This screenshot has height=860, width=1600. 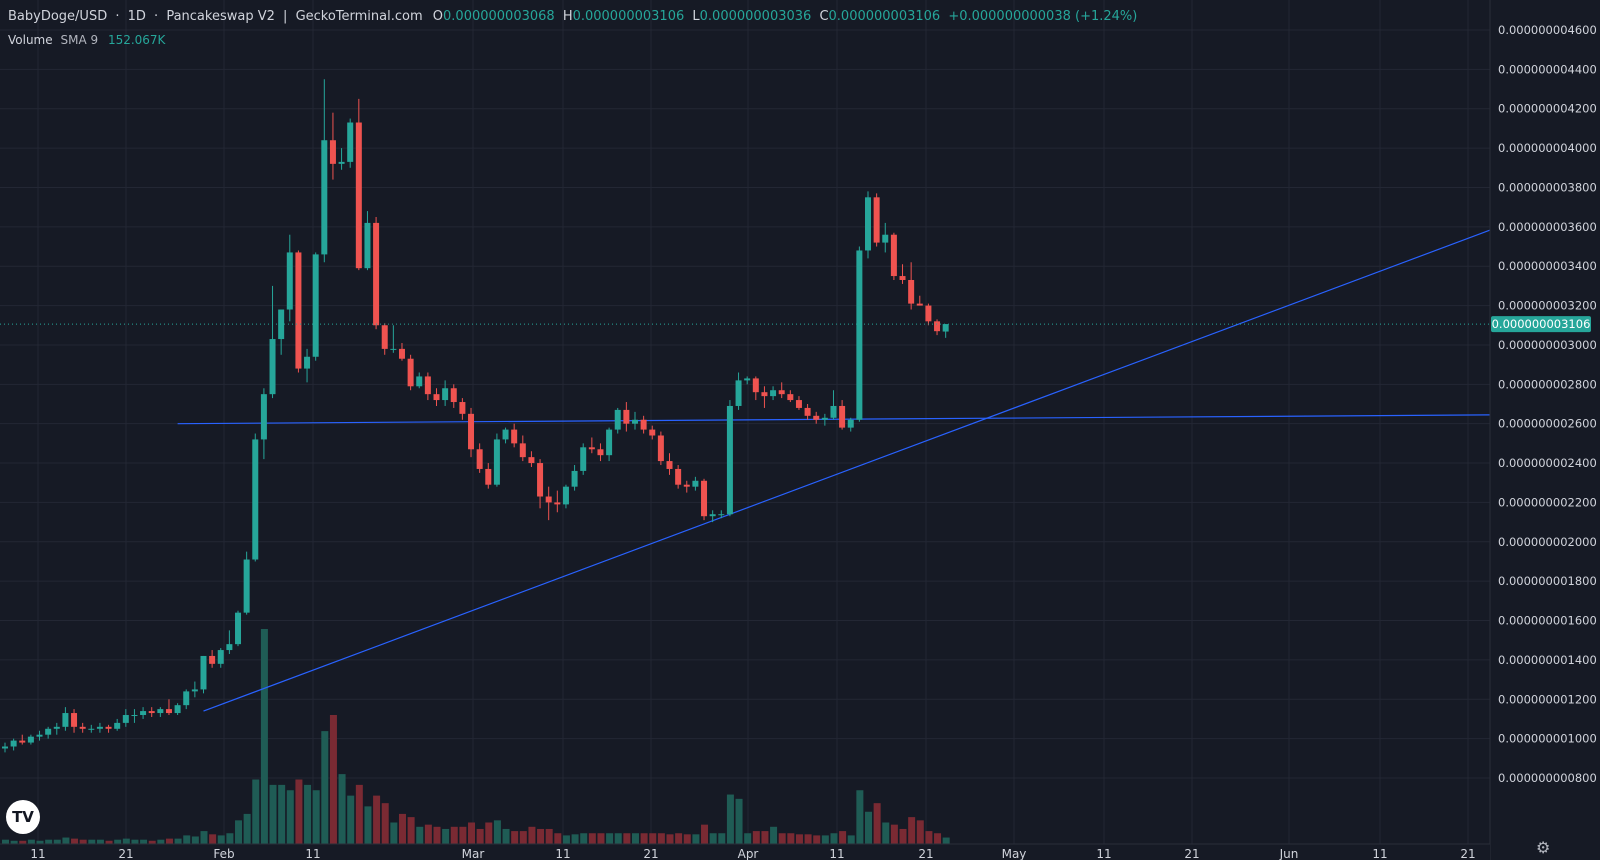 What do you see at coordinates (1547, 109) in the screenshot?
I see `price-tick-label: 0.000000004200` at bounding box center [1547, 109].